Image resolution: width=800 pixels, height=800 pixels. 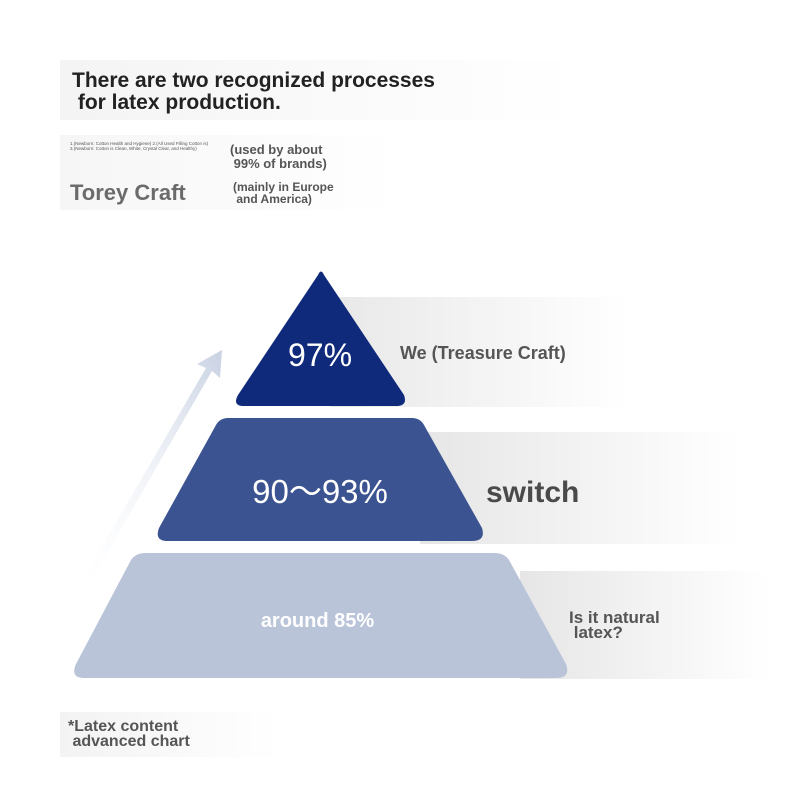 I want to click on subheader-backdrop, so click(x=230, y=172).